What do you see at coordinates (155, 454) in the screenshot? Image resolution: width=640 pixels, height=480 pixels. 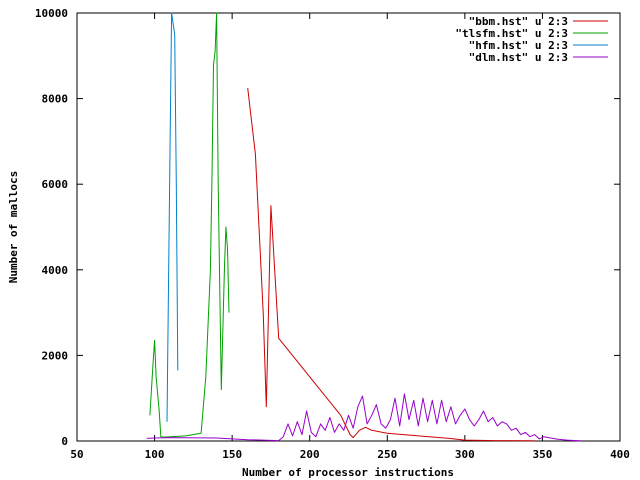 I see `x-tick-label: 100` at bounding box center [155, 454].